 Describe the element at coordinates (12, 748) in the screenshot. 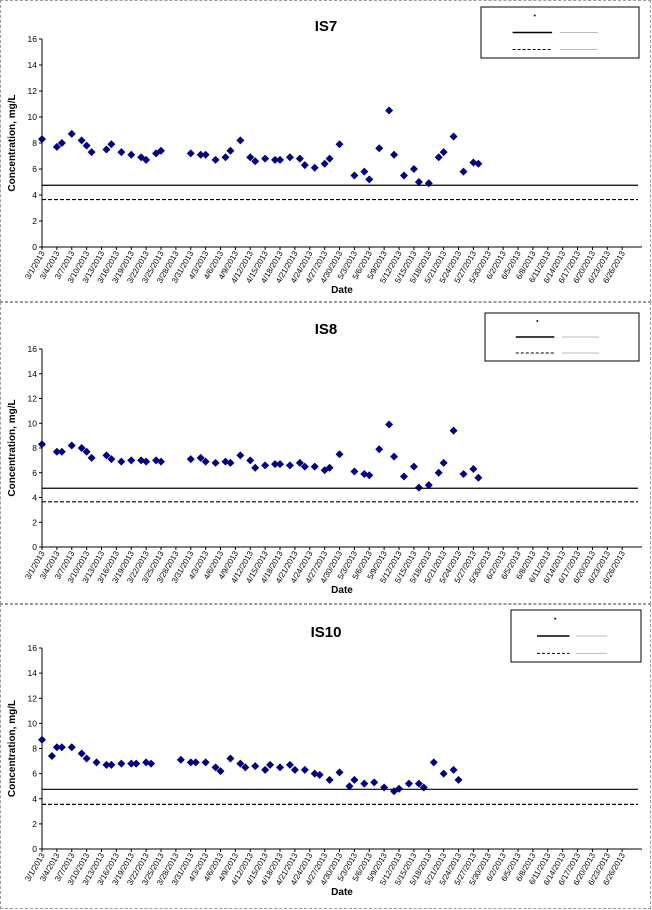

I see `y-axis-label: Concentration, mg/L` at that location.